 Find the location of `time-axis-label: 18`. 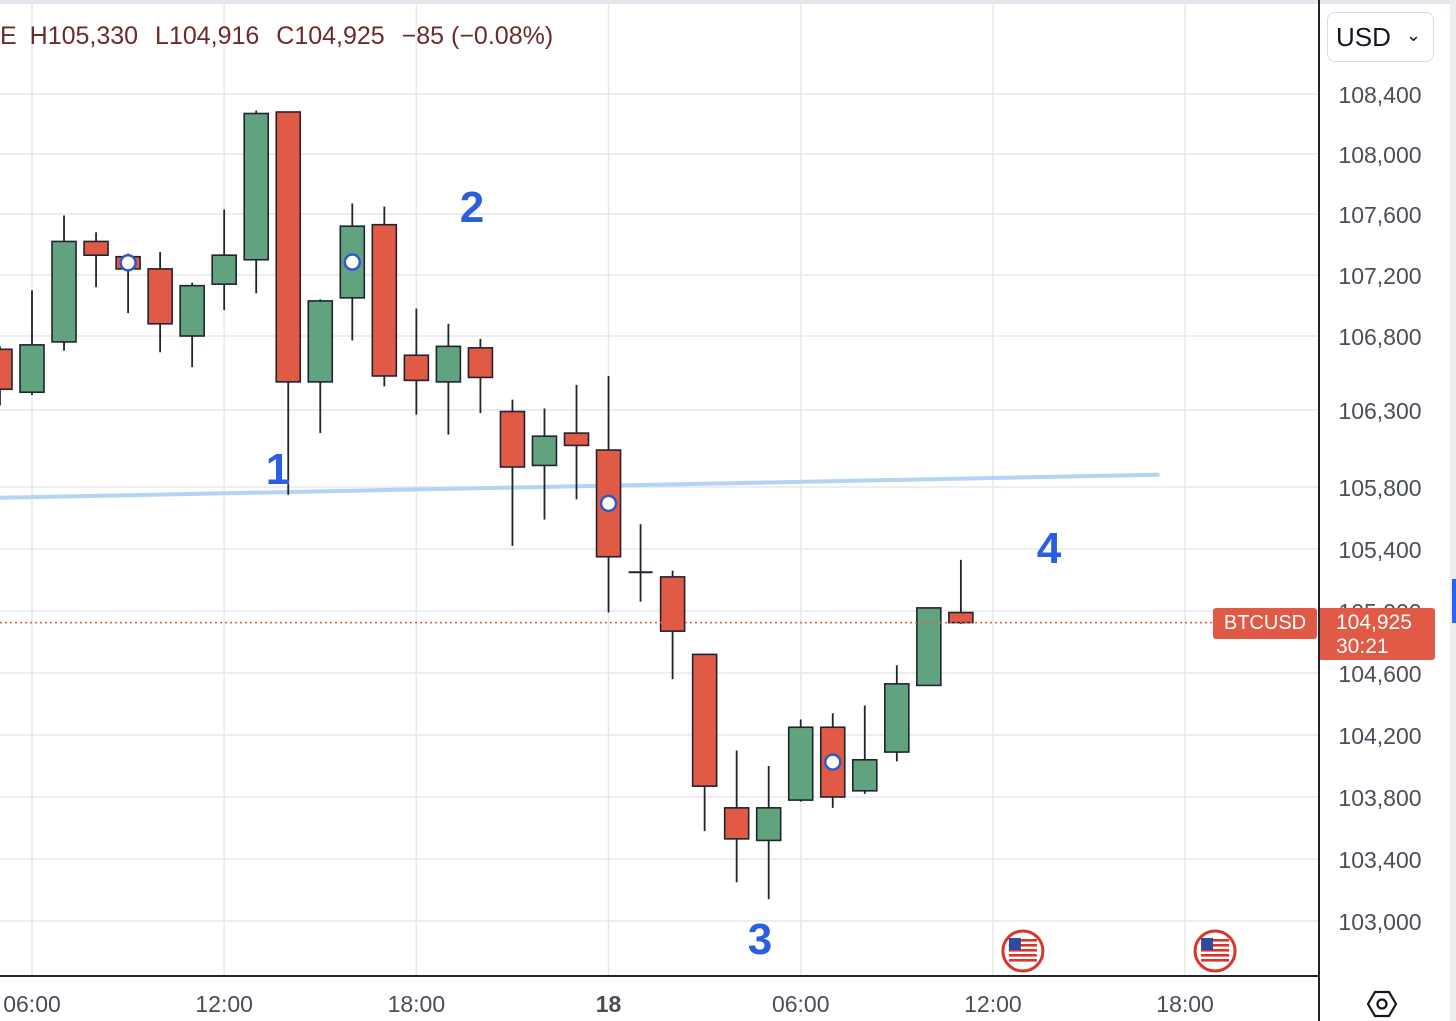

time-axis-label: 18 is located at coordinates (609, 1004).